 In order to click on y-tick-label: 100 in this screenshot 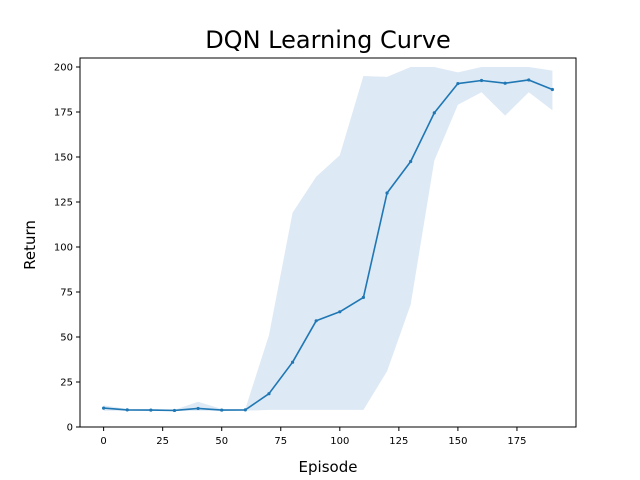, I will do `click(63, 248)`.